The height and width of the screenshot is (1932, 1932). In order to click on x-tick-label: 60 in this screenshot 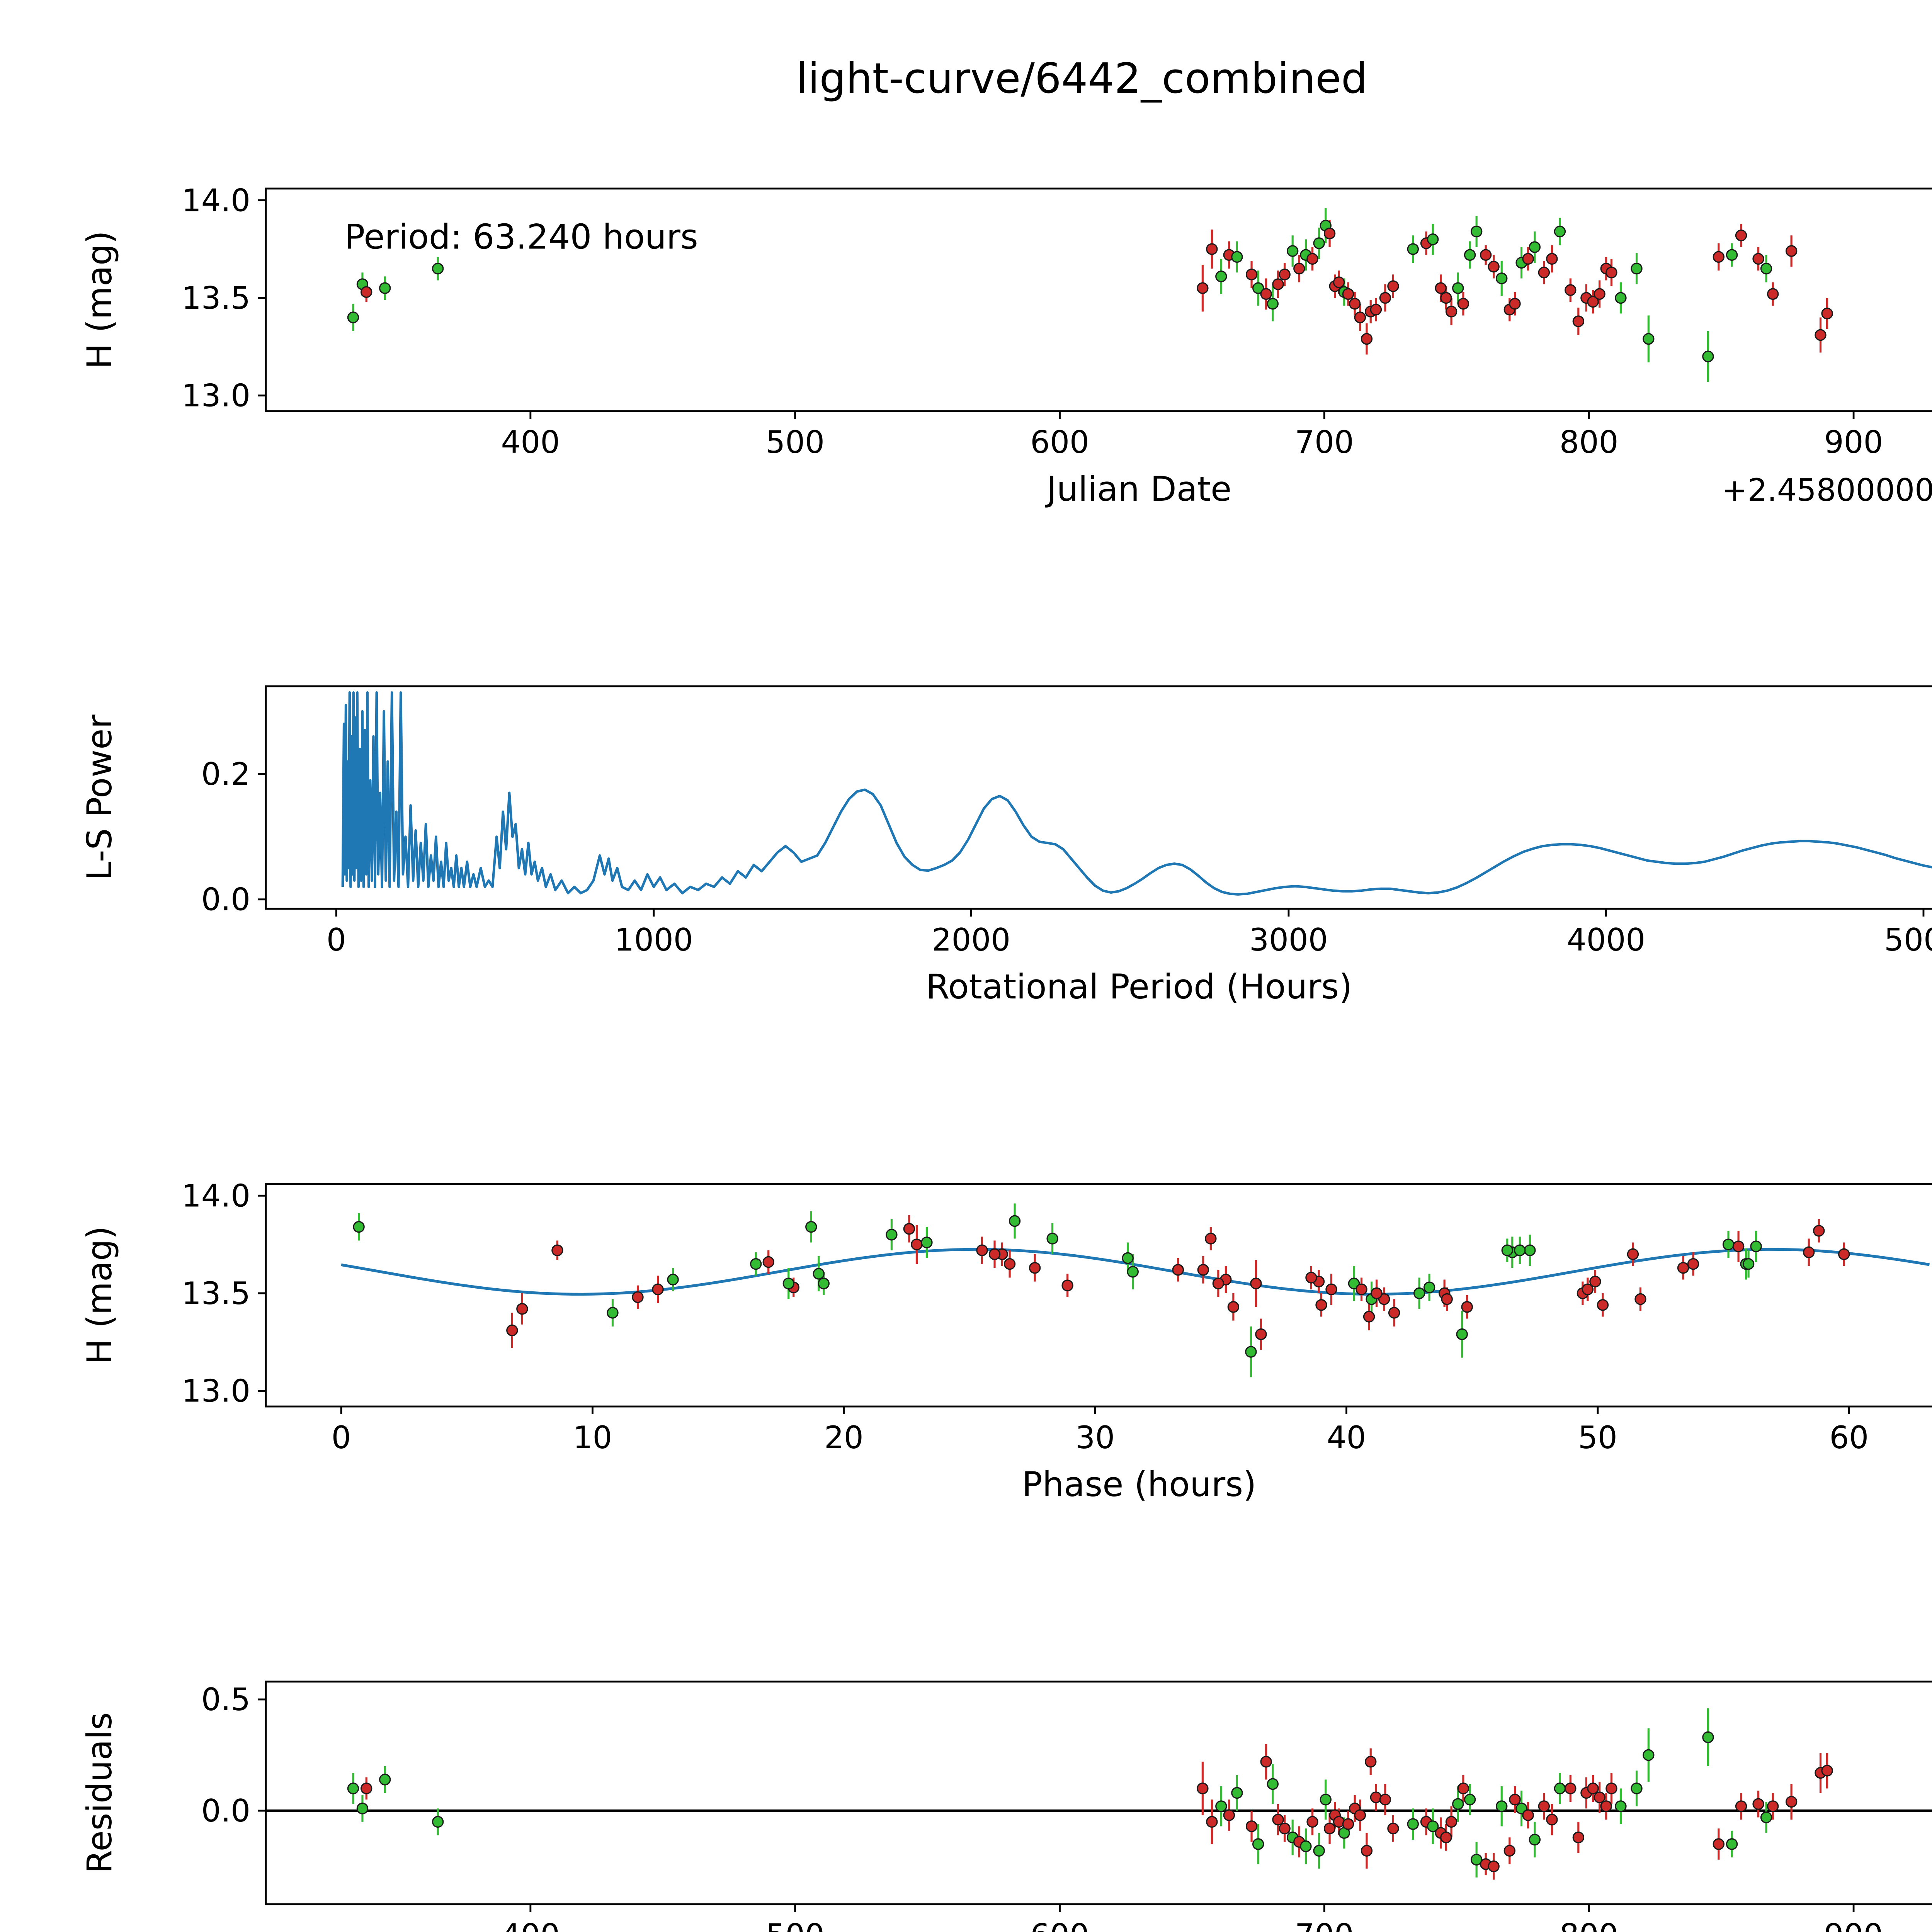, I will do `click(1849, 1438)`.